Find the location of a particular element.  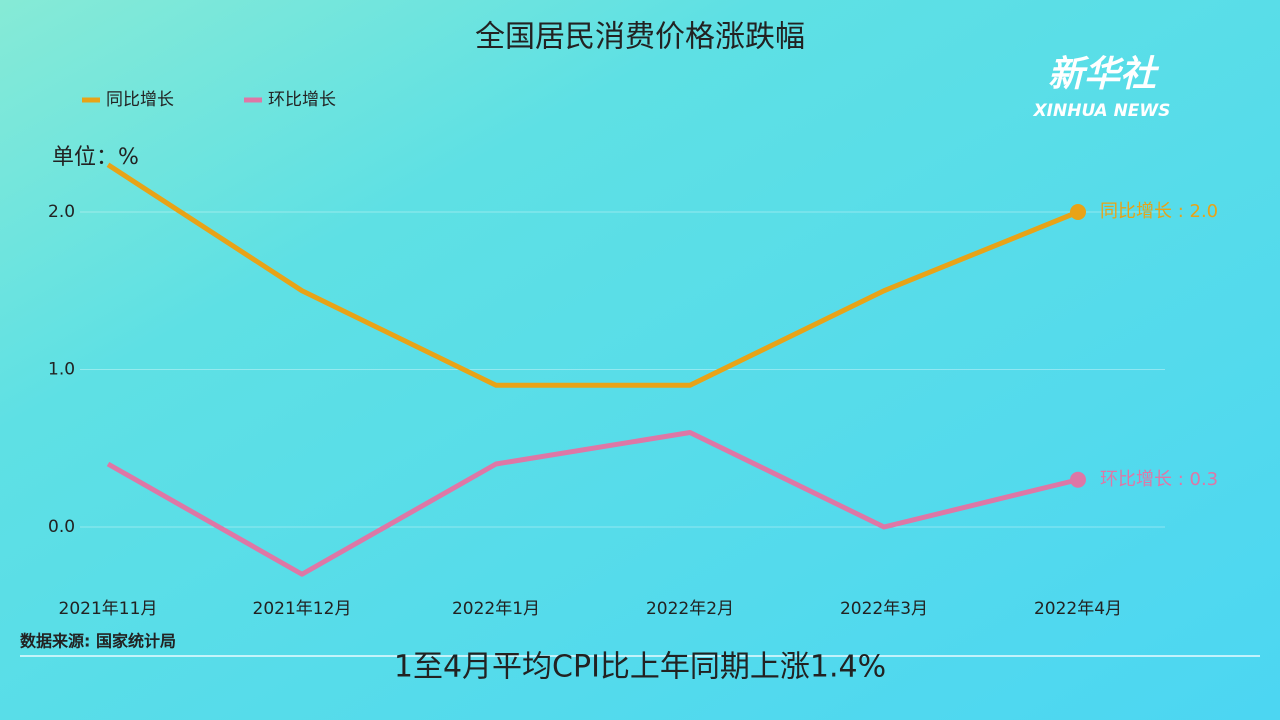

x-tick-label: 2022年2月 is located at coordinates (690, 609).